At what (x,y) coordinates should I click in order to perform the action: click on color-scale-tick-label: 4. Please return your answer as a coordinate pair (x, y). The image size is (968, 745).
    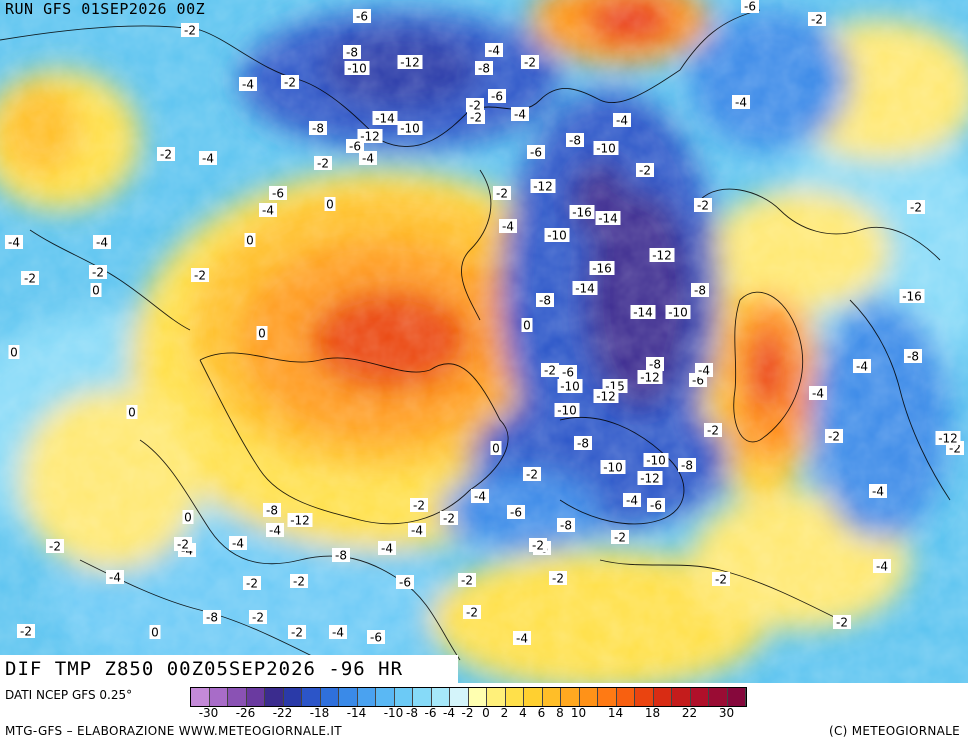
    Looking at the image, I should click on (523, 713).